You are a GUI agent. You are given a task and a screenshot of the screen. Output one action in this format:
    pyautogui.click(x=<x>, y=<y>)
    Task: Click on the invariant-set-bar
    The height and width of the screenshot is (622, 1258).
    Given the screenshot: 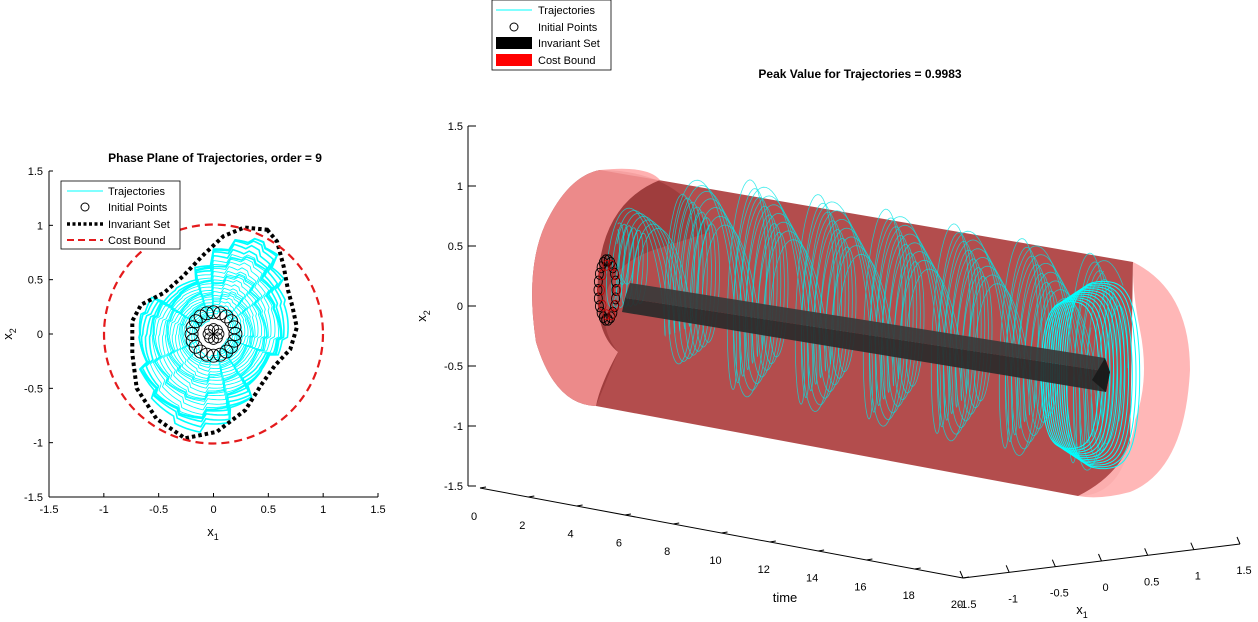 What is the action you would take?
    pyautogui.click(x=866, y=337)
    